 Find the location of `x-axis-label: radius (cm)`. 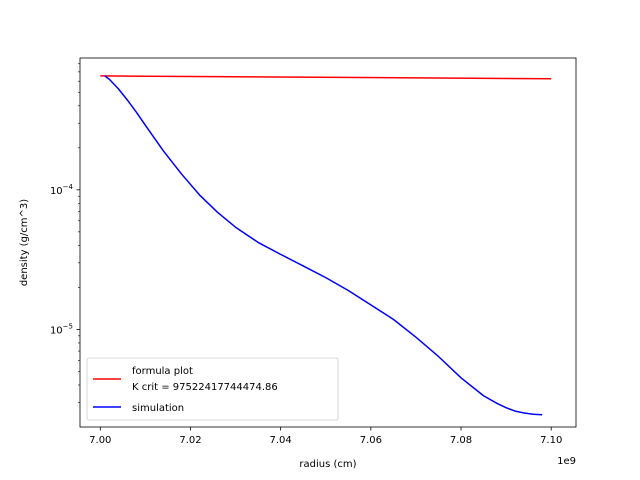

x-axis-label: radius (cm) is located at coordinates (327, 464).